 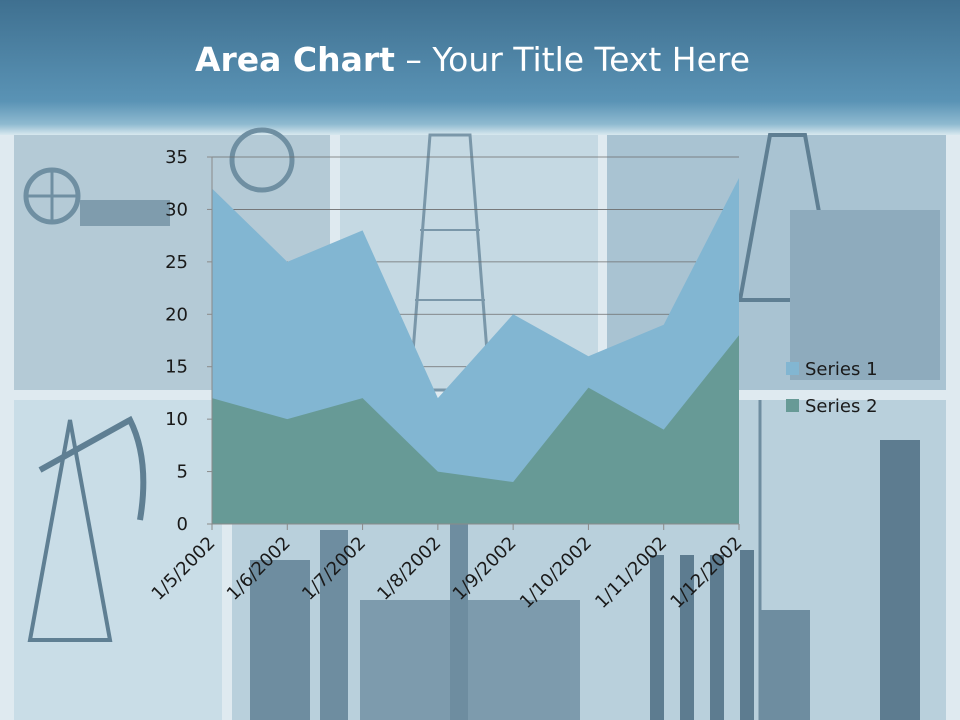 What do you see at coordinates (176, 262) in the screenshot?
I see `y-tick-label: 25` at bounding box center [176, 262].